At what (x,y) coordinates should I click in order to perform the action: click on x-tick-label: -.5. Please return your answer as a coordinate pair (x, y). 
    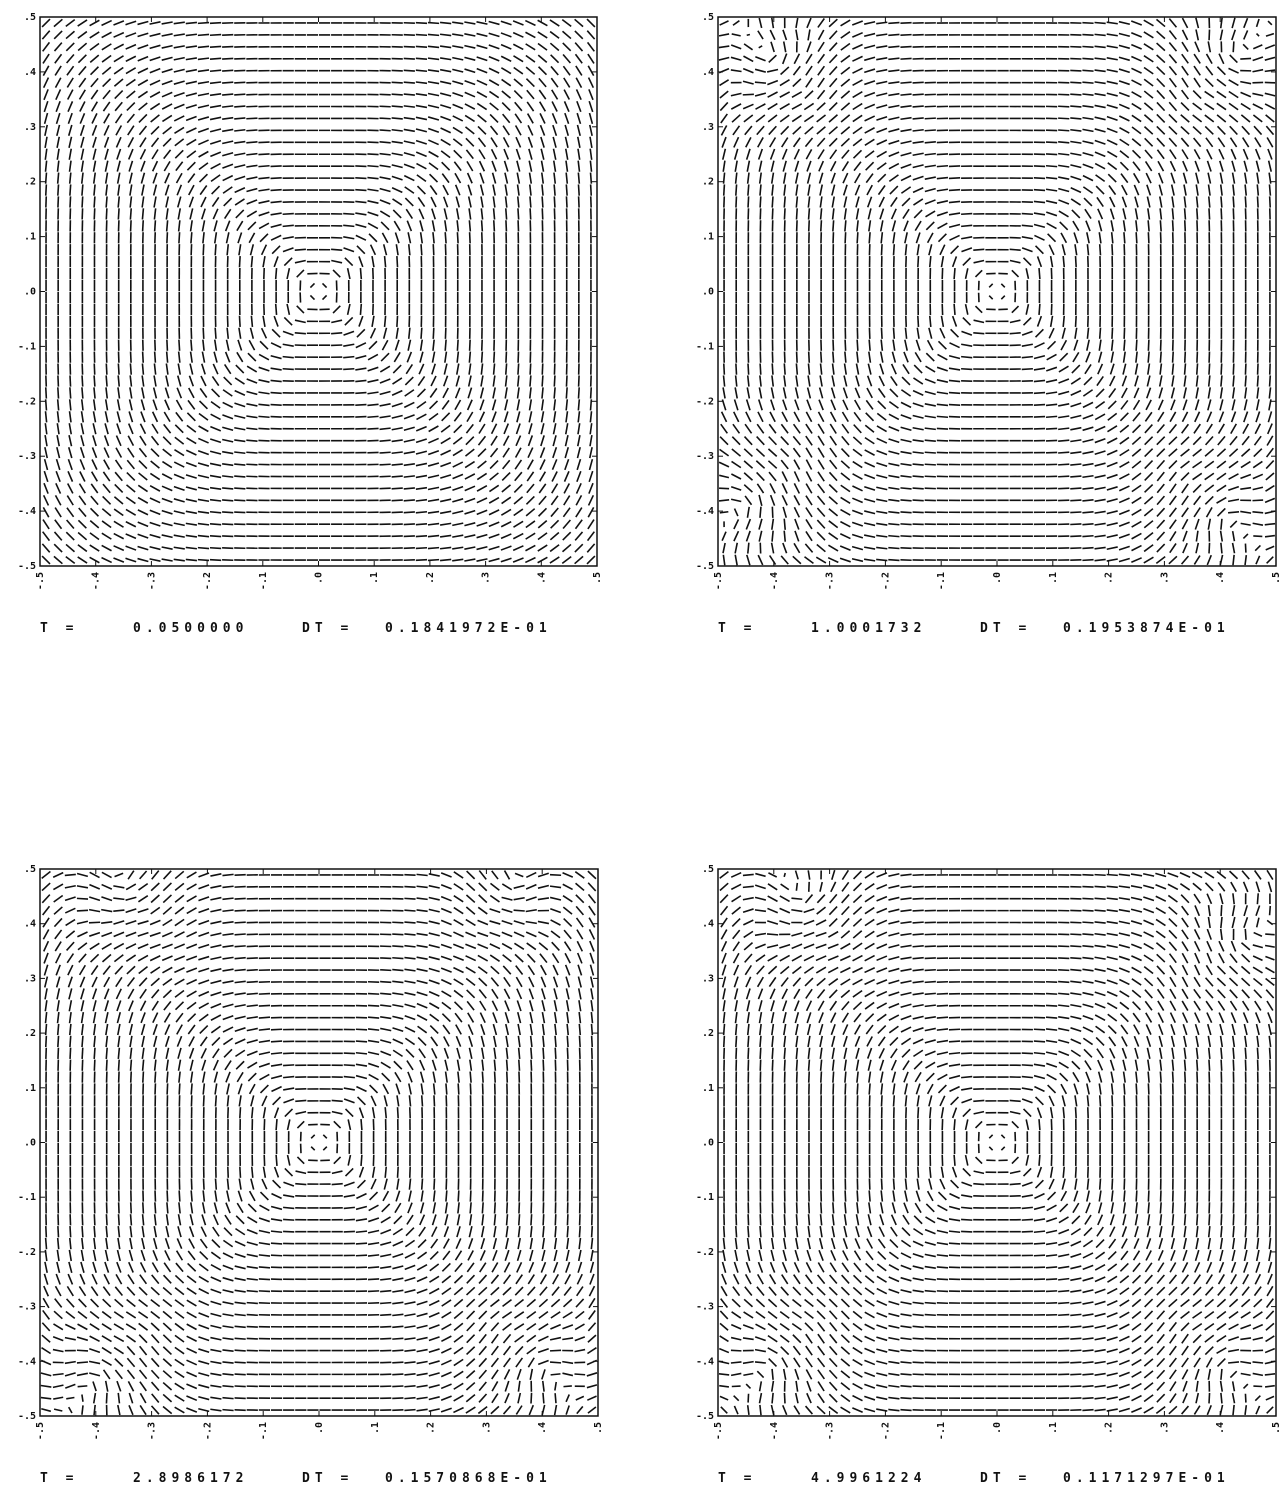
    Looking at the image, I should click on (40, 1431).